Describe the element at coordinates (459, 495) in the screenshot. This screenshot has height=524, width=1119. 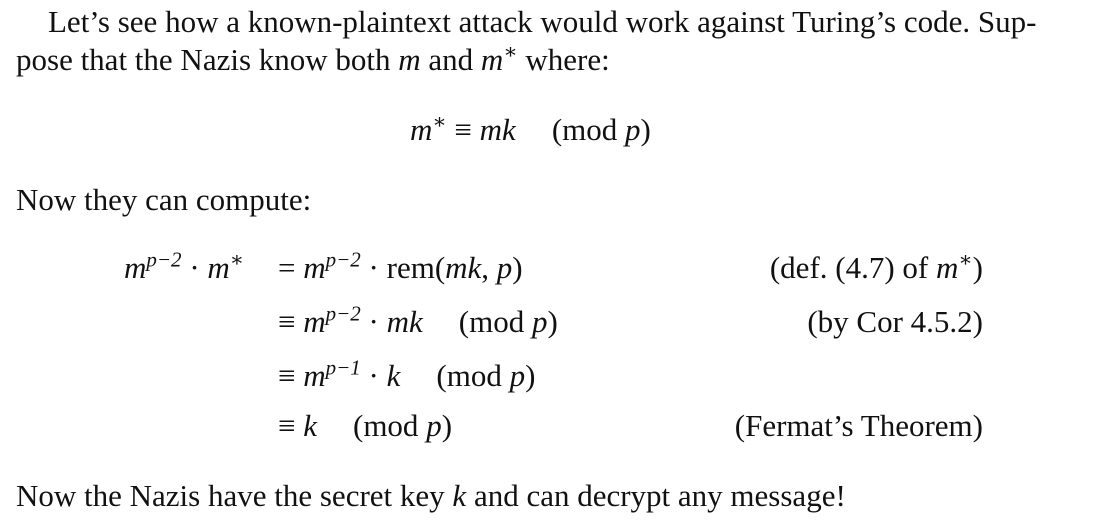
I see `var-k: k` at that location.